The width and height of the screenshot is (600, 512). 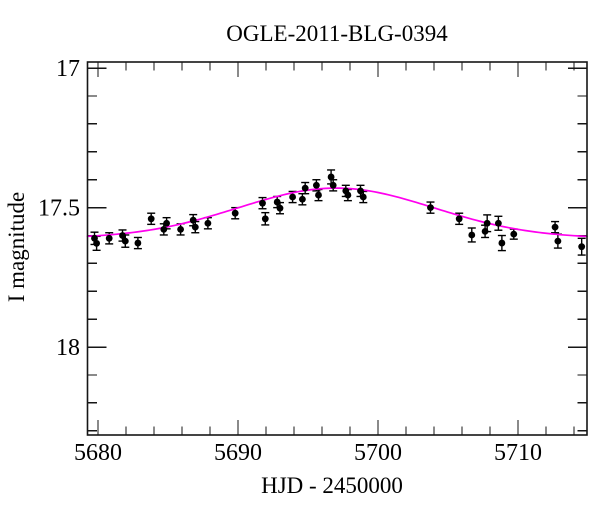 What do you see at coordinates (238, 453) in the screenshot?
I see `x-tick-label: 5690` at bounding box center [238, 453].